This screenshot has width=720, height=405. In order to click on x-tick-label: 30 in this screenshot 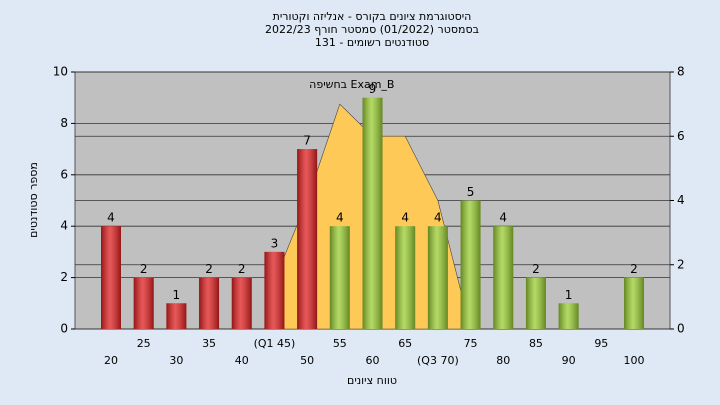, I will do `click(176, 360)`.